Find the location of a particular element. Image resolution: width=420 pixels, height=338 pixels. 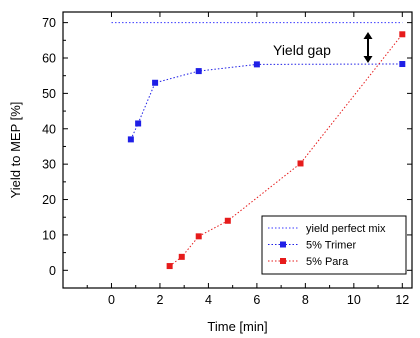

x-tick-label: 10 is located at coordinates (354, 300).